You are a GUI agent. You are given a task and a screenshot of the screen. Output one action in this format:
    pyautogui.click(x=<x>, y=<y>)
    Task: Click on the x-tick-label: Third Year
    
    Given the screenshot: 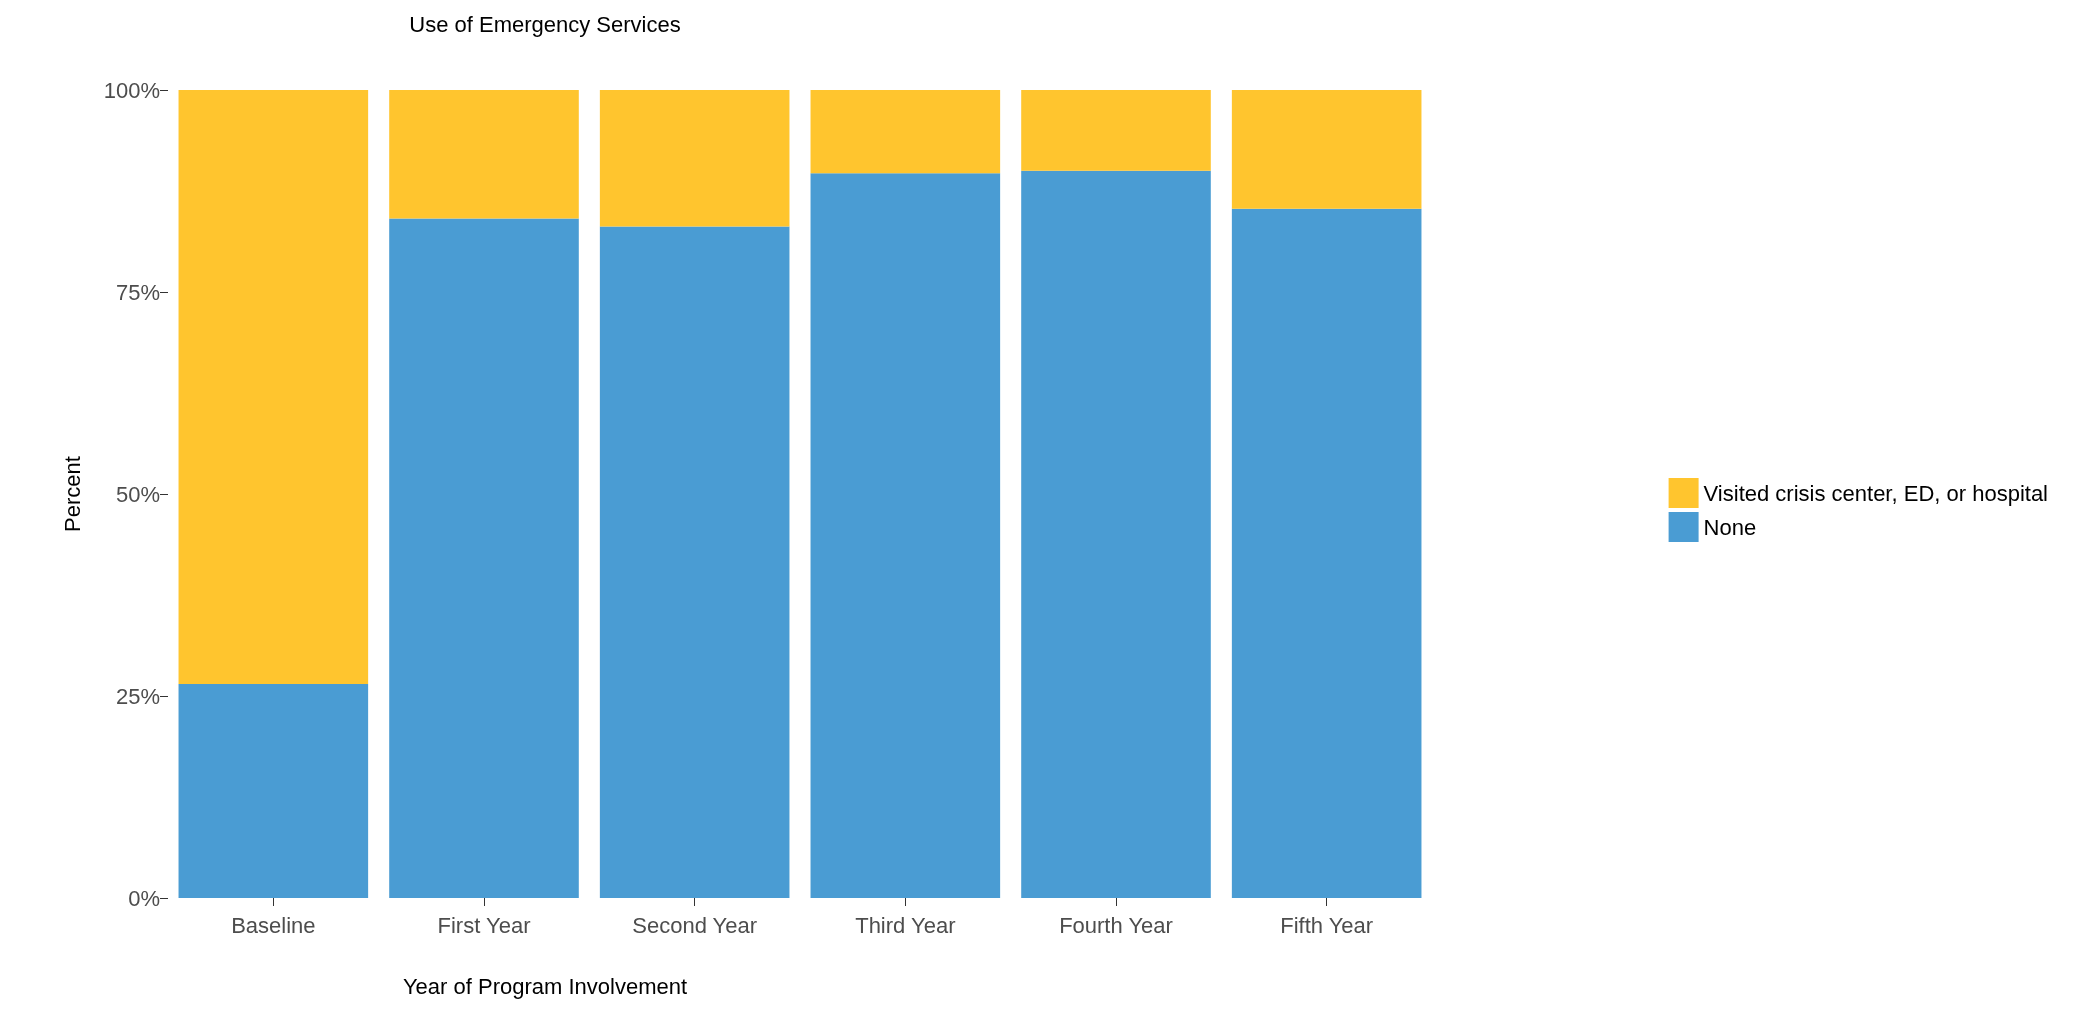 What is the action you would take?
    pyautogui.click(x=905, y=925)
    